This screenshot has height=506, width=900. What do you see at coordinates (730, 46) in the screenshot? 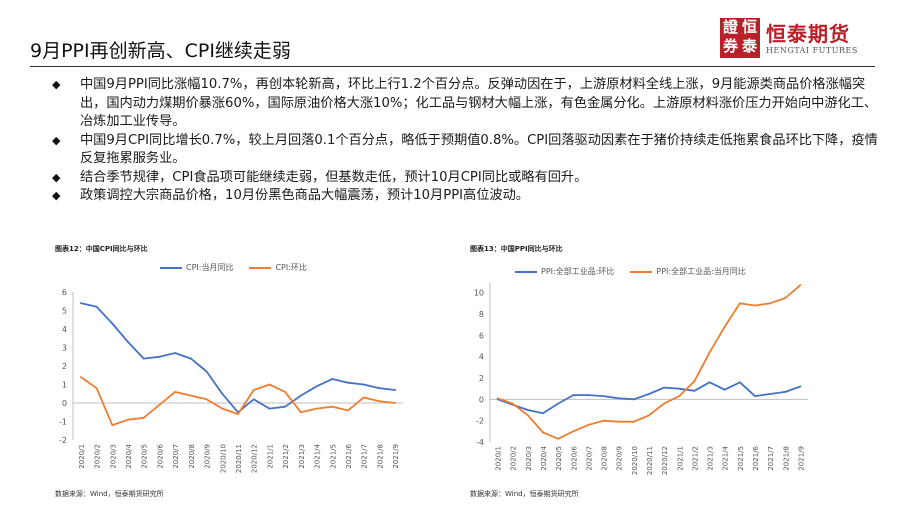
I see `logo-char: 券` at bounding box center [730, 46].